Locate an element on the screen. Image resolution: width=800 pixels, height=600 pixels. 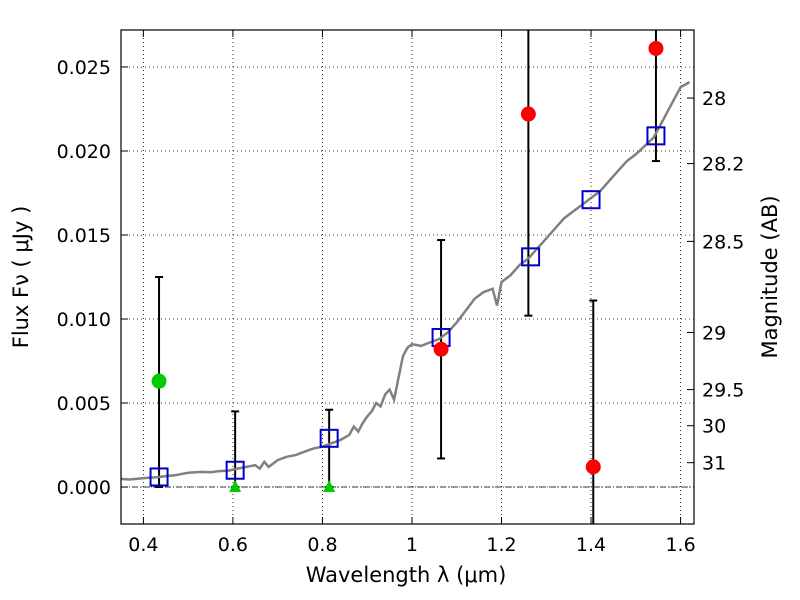
right-tick-label: 28.5 is located at coordinates (723, 242).